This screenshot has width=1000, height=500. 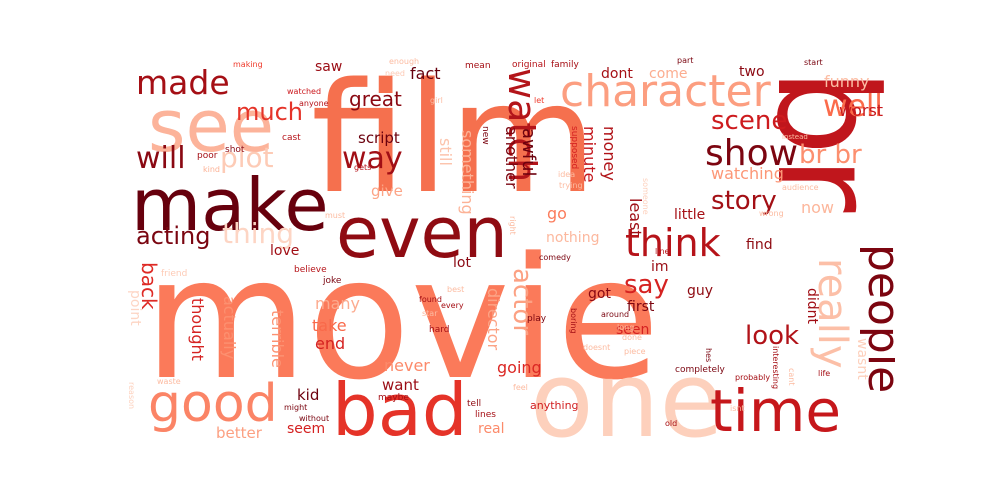 What do you see at coordinates (372, 158) in the screenshot?
I see `word-way: way` at bounding box center [372, 158].